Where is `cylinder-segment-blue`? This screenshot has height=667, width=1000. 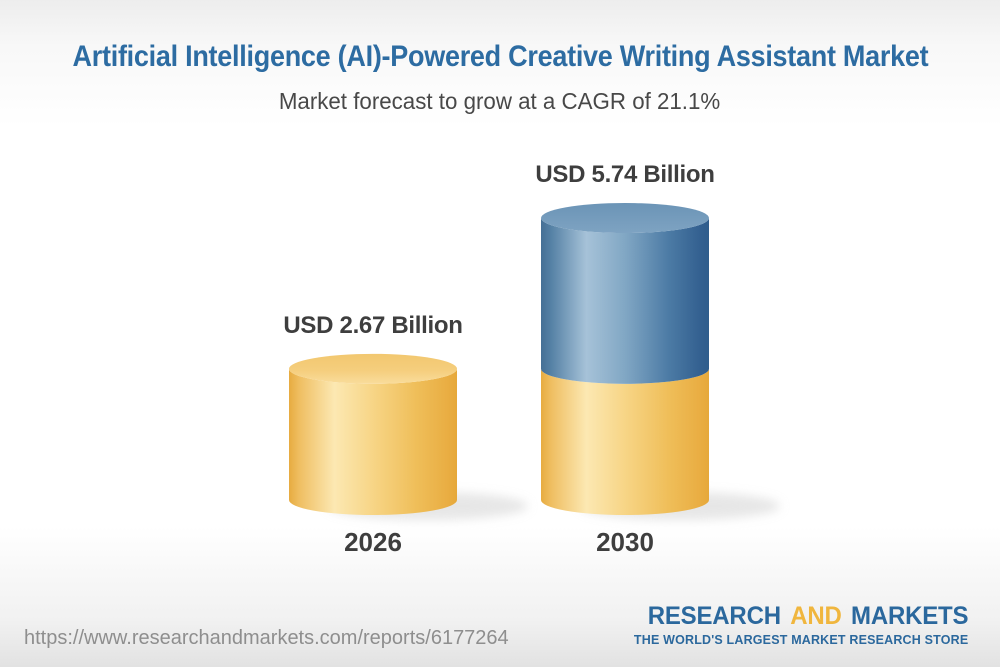 cylinder-segment-blue is located at coordinates (625, 301).